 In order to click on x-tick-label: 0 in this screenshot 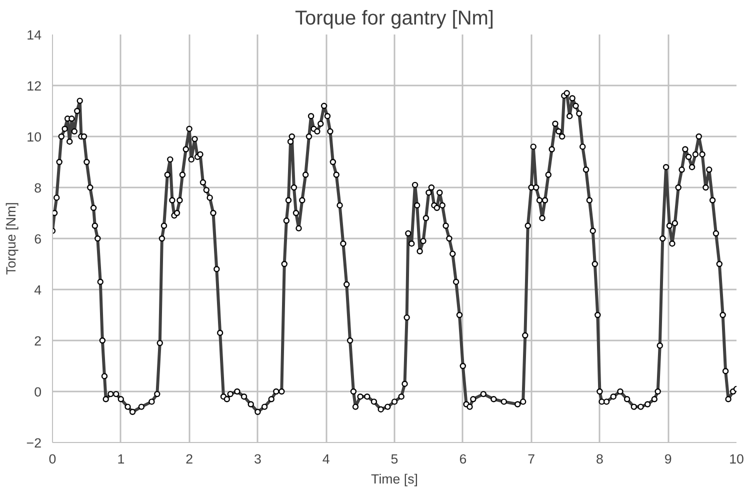, I will do `click(52, 459)`.